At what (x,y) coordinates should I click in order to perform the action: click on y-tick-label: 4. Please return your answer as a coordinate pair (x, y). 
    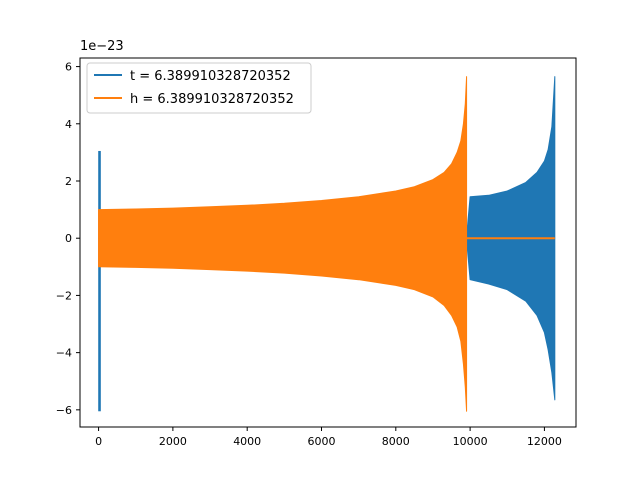
    Looking at the image, I should click on (68, 124).